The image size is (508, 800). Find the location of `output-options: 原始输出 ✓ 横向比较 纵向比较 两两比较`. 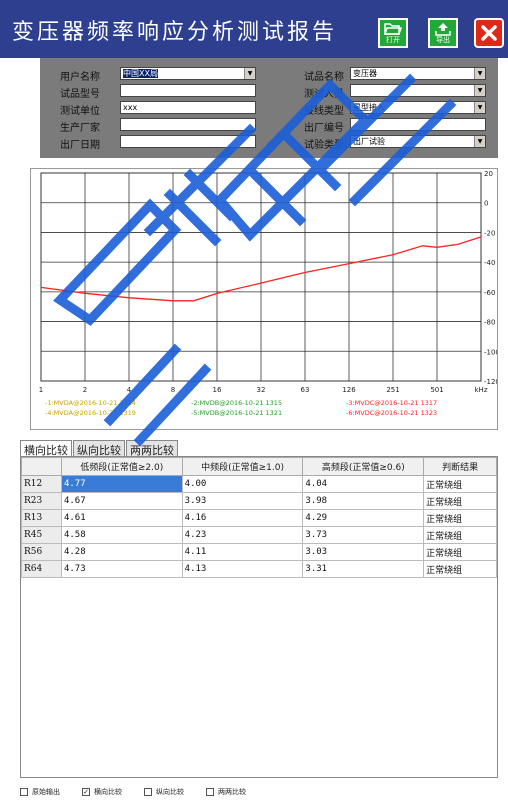

output-options: 原始输出 ✓ 横向比较 纵向比较 两两比较 is located at coordinates (144, 792).